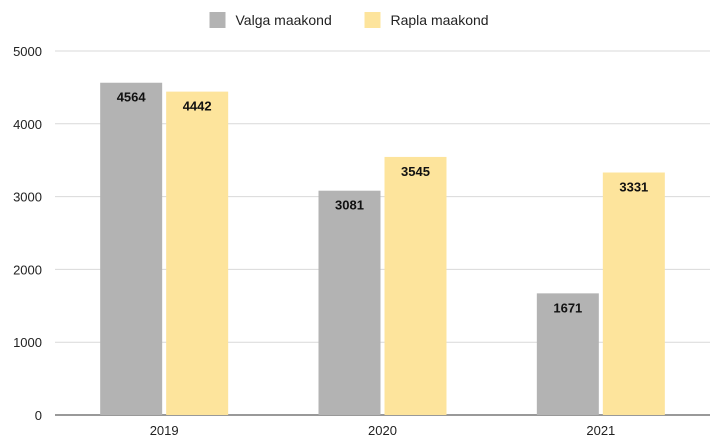 Image resolution: width=720 pixels, height=438 pixels. What do you see at coordinates (440, 20) in the screenshot?
I see `legend-label: Rapla maakond` at bounding box center [440, 20].